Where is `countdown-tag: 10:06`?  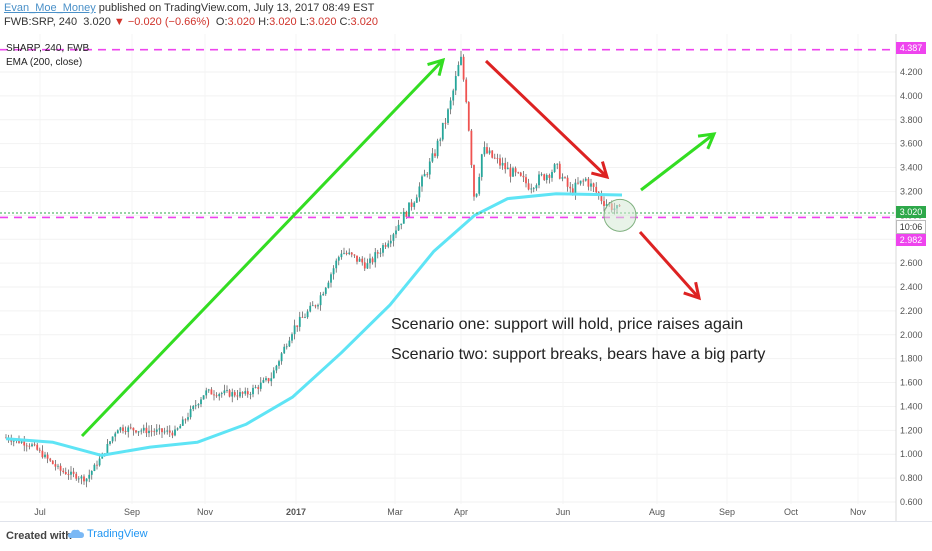 countdown-tag: 10:06 is located at coordinates (911, 227).